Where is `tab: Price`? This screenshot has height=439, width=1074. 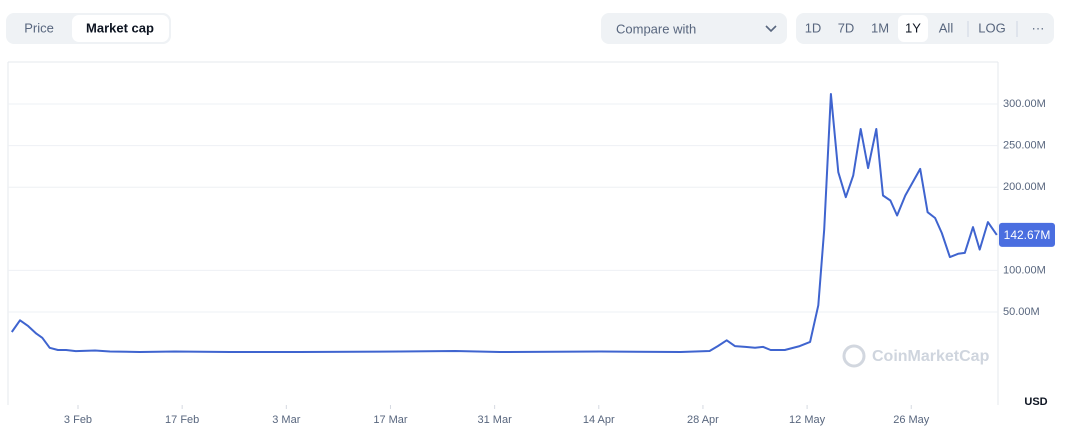 tab: Price is located at coordinates (39, 27).